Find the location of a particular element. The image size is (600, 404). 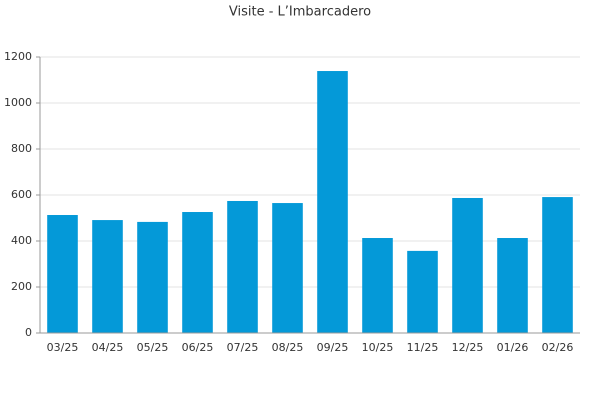

x-tick-label: 12/25 is located at coordinates (468, 347).